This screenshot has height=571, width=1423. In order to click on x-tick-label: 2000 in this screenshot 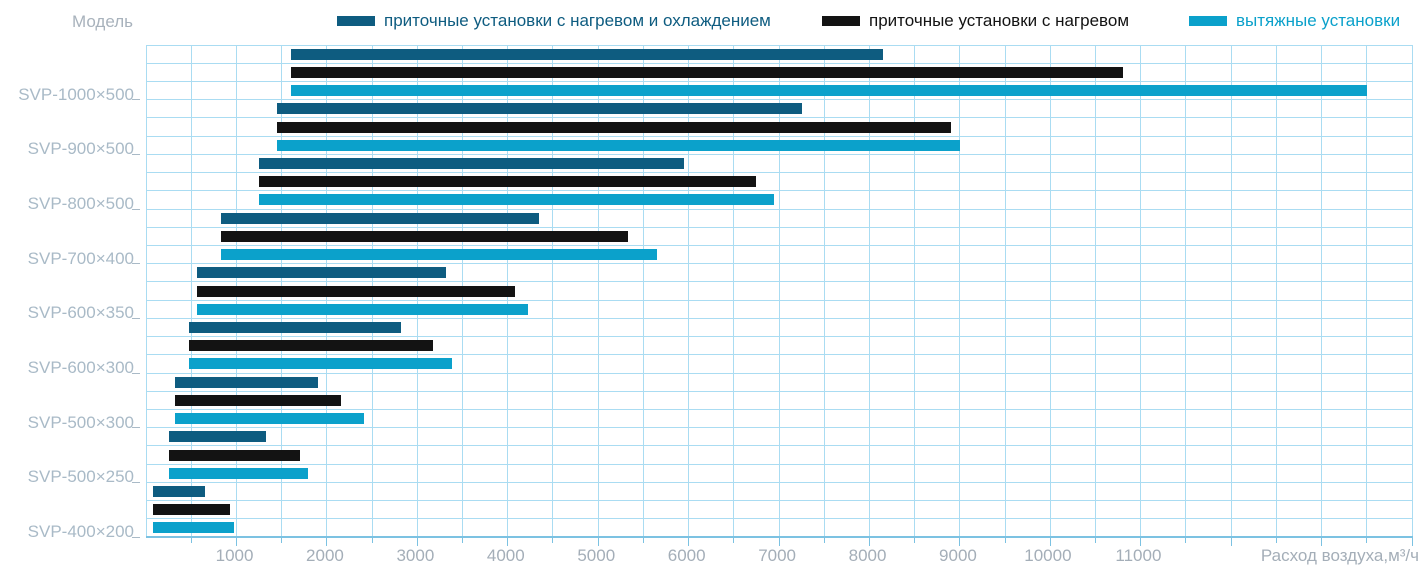, I will do `click(325, 555)`.